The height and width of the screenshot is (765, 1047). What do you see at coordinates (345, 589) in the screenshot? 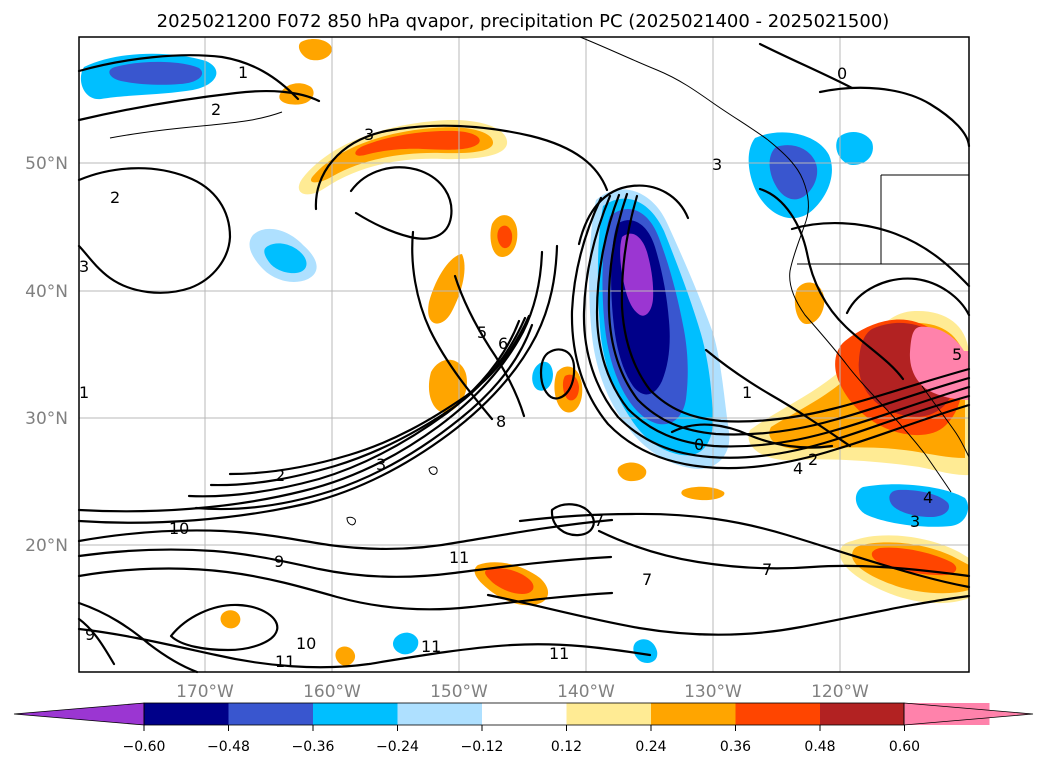
I see `contour-11-band` at bounding box center [345, 589].